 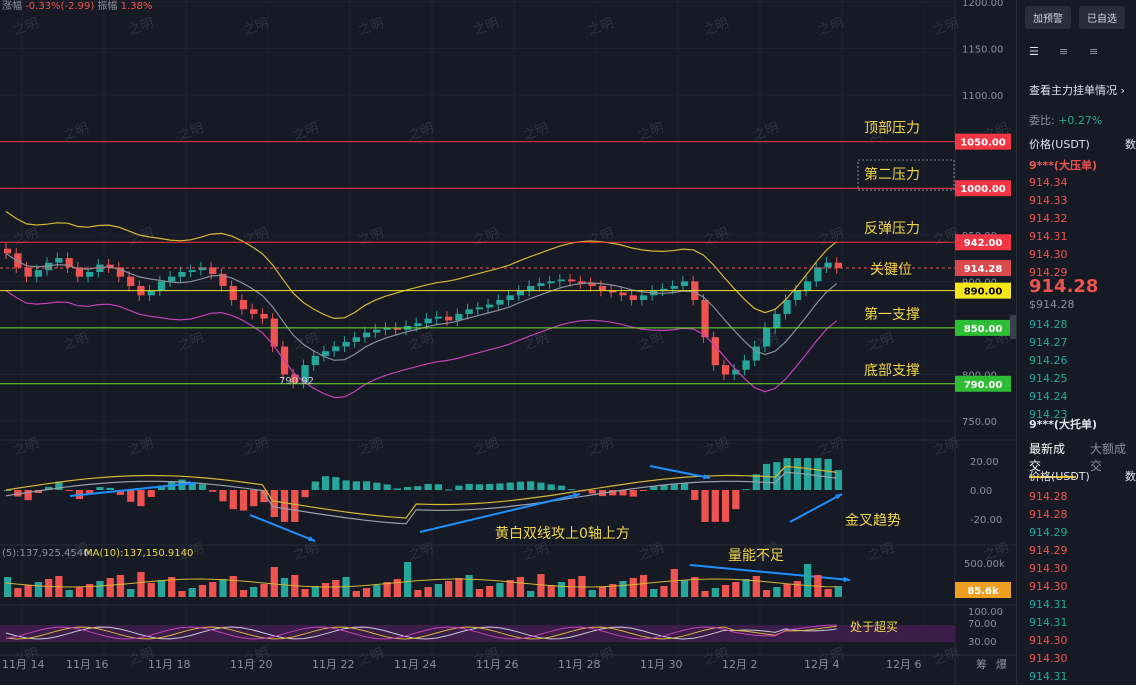 What do you see at coordinates (497, 664) in the screenshot?
I see `date-tick: 11月 26` at bounding box center [497, 664].